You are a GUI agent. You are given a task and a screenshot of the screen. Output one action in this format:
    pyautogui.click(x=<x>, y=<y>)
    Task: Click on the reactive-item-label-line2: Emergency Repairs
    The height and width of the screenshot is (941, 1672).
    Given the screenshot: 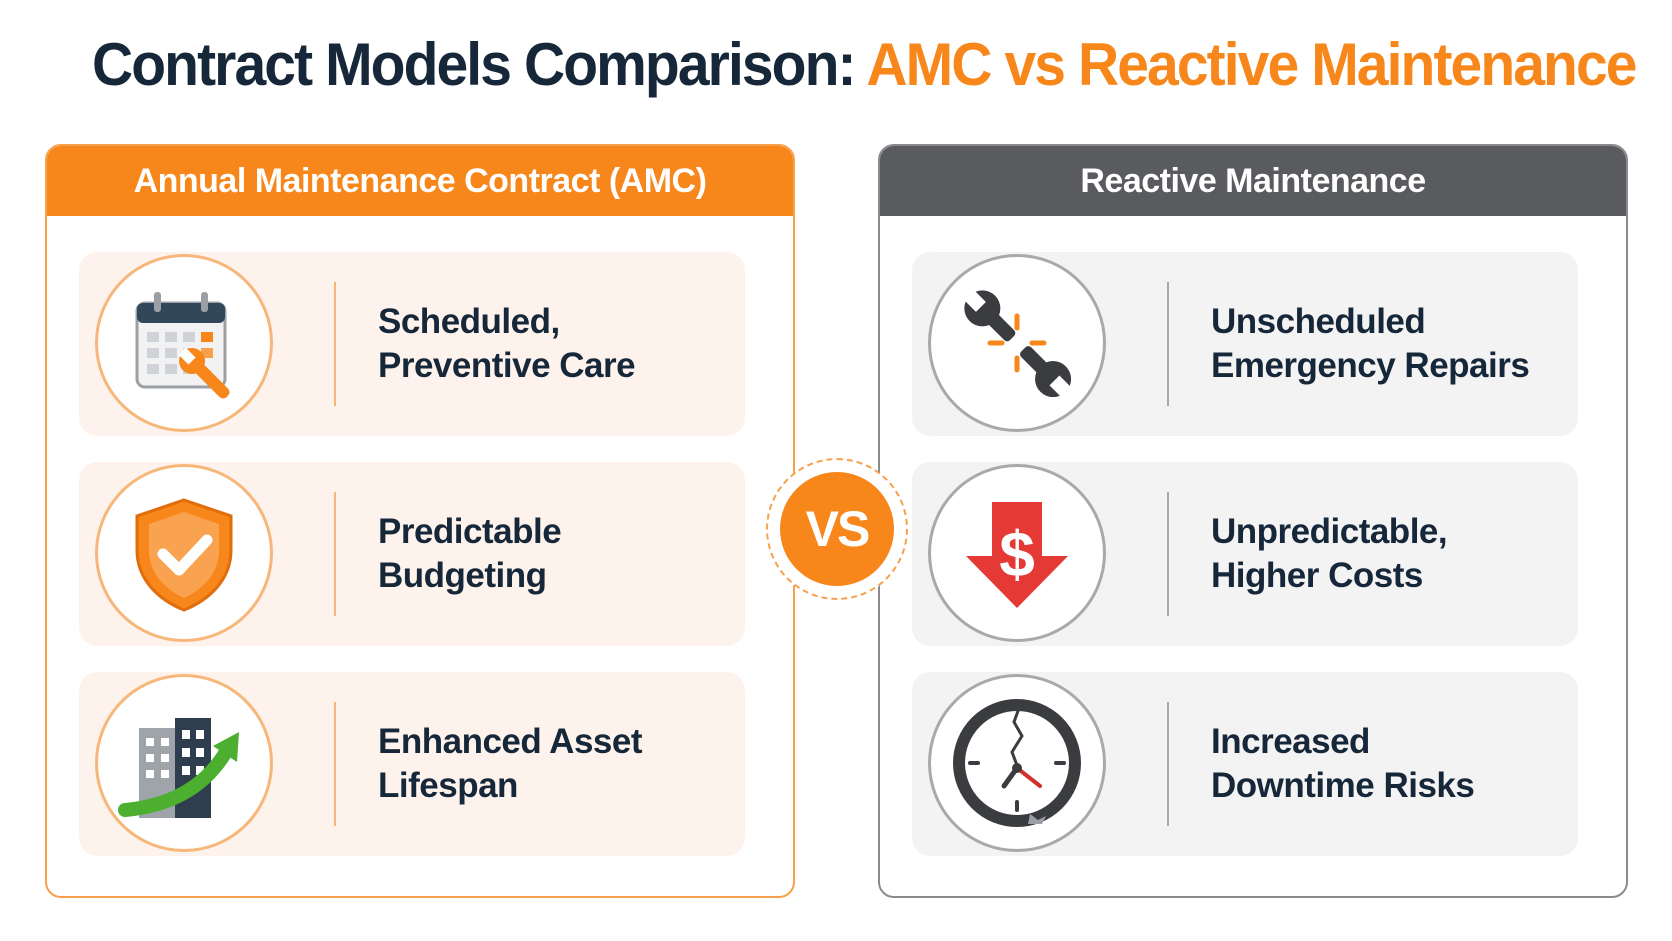 What is the action you would take?
    pyautogui.click(x=1370, y=365)
    